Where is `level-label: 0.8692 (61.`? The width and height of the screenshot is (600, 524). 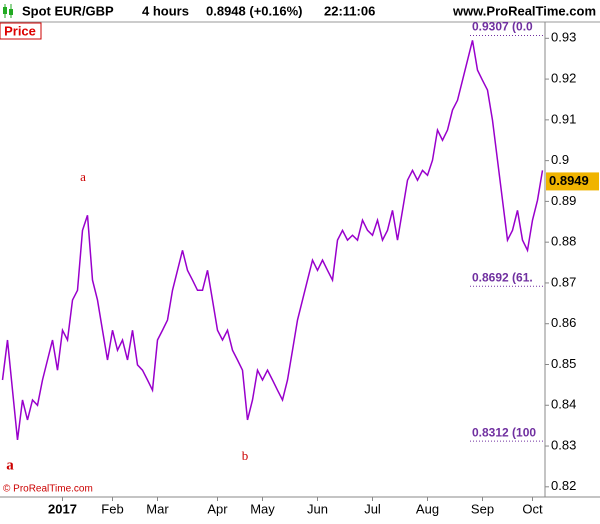 level-label: 0.8692 (61. is located at coordinates (502, 277).